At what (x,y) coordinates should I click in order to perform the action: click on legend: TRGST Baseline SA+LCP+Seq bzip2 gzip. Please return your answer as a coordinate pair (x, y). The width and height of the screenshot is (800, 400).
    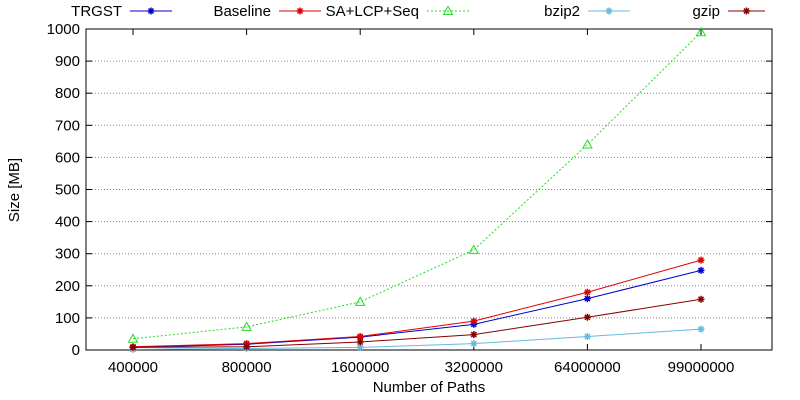
    Looking at the image, I should click on (418, 11).